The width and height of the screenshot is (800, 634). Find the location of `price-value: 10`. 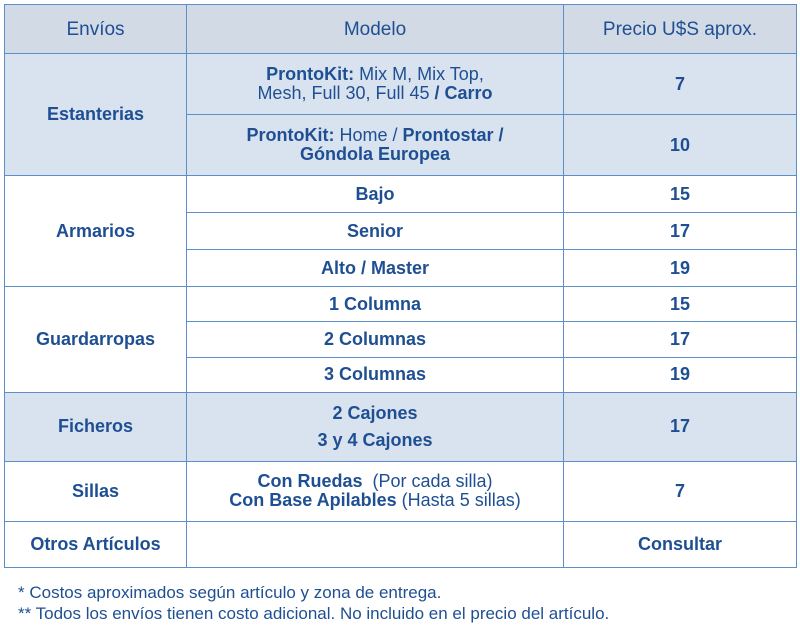

price-value: 10 is located at coordinates (680, 144).